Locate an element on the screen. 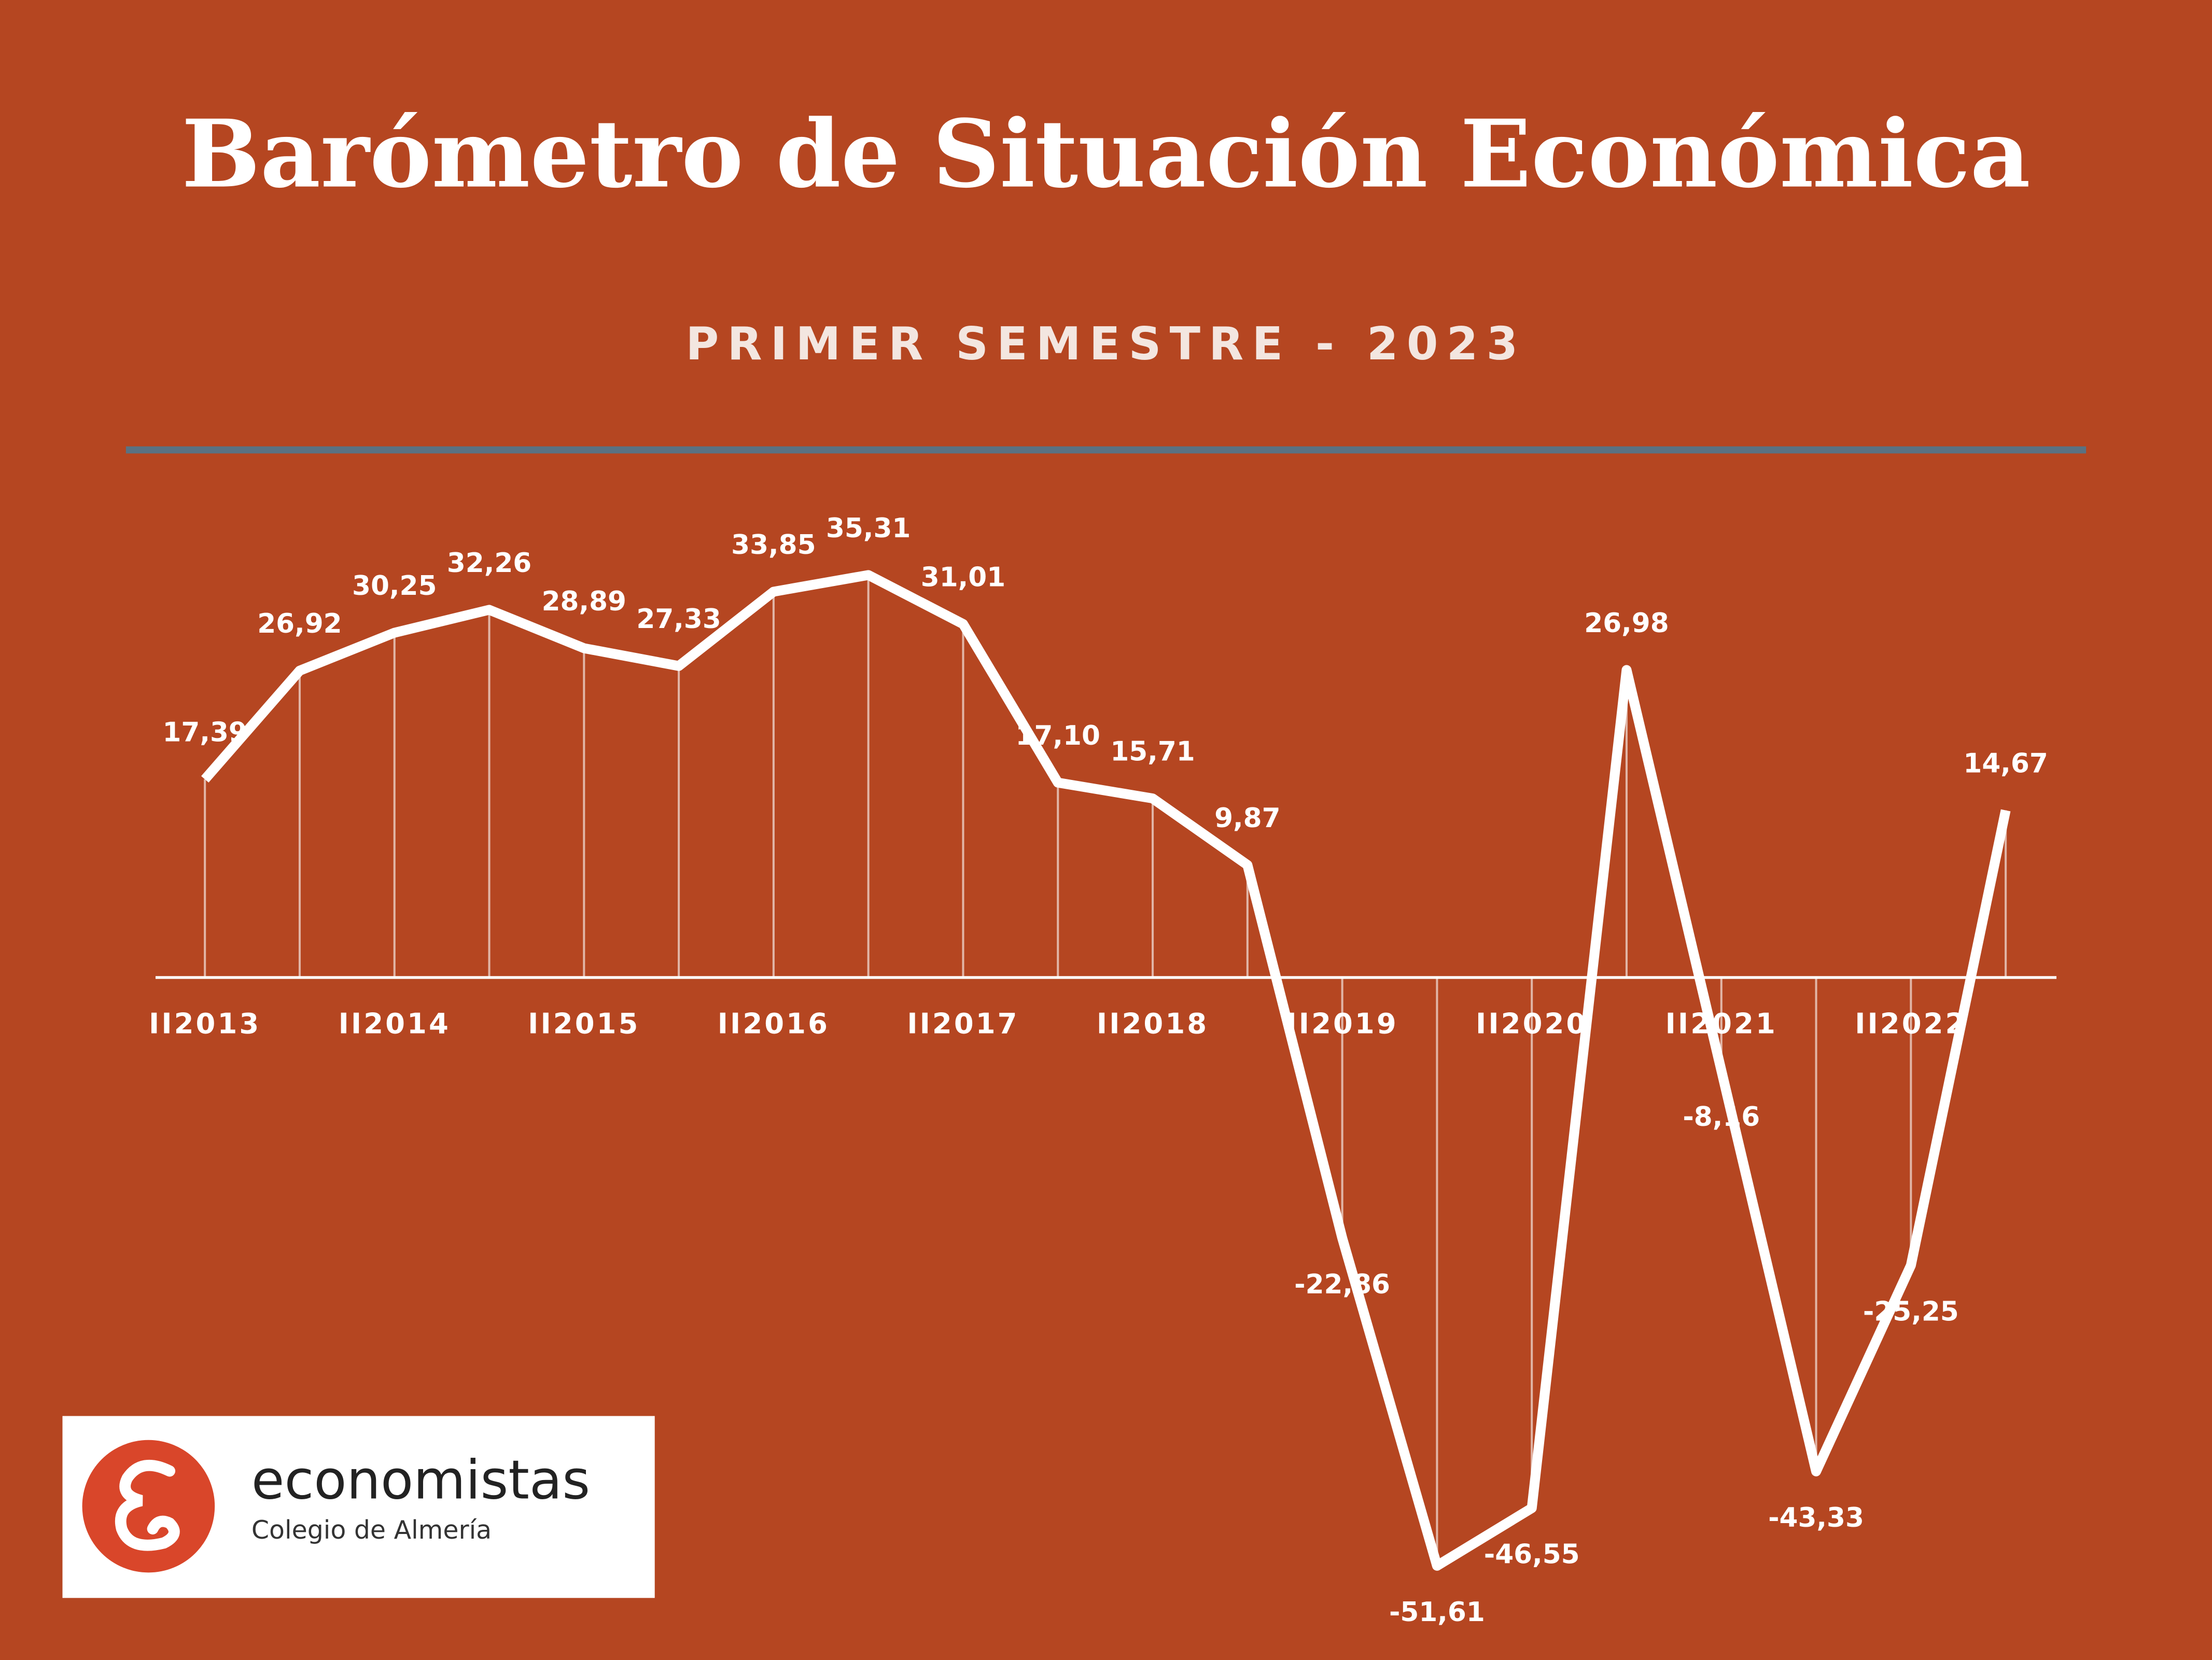 The image size is (2212, 1660). x-tick-label: II2019 is located at coordinates (1342, 1024).